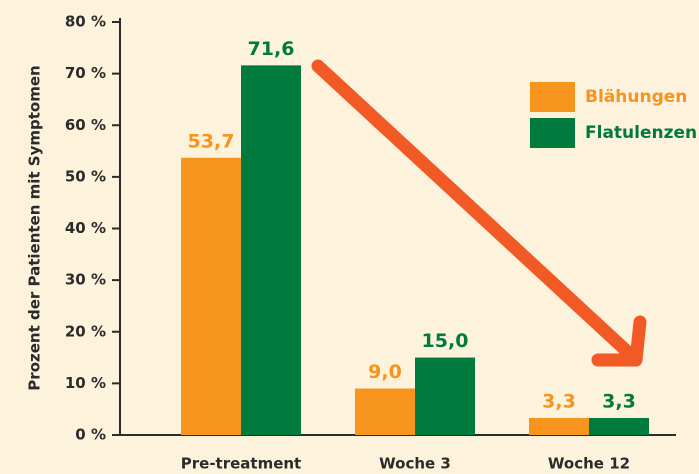 This screenshot has height=474, width=699. Describe the element at coordinates (85, 280) in the screenshot. I see `y-tick-label: 30 %` at that location.